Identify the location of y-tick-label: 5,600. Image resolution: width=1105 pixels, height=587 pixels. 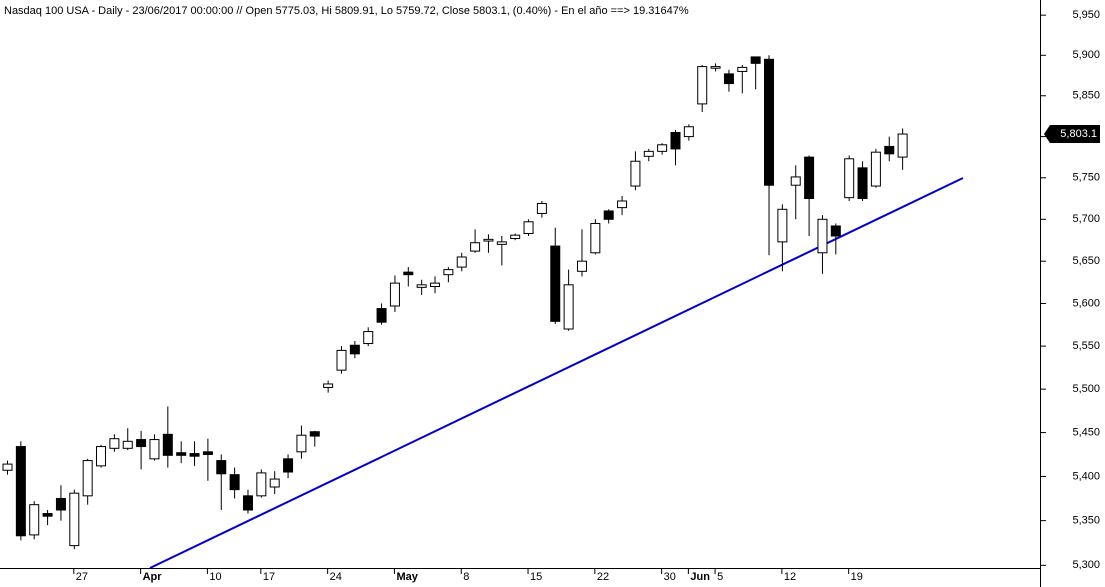
(1086, 303).